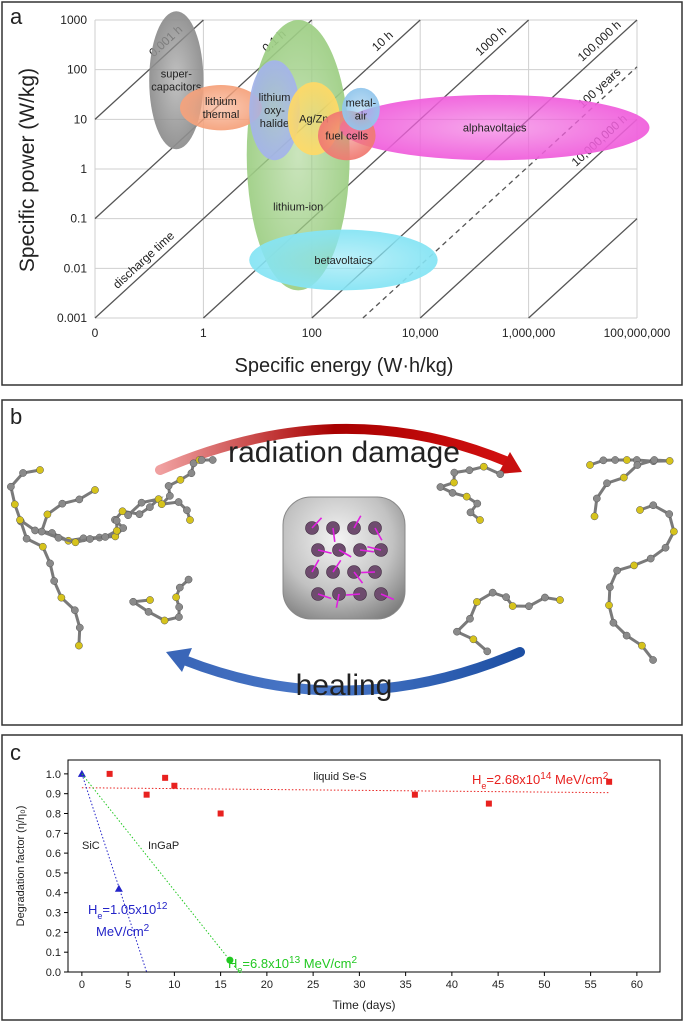 Image resolution: width=685 pixels, height=1023 pixels. What do you see at coordinates (491, 40) in the screenshot?
I see `line-label: 1000 h` at bounding box center [491, 40].